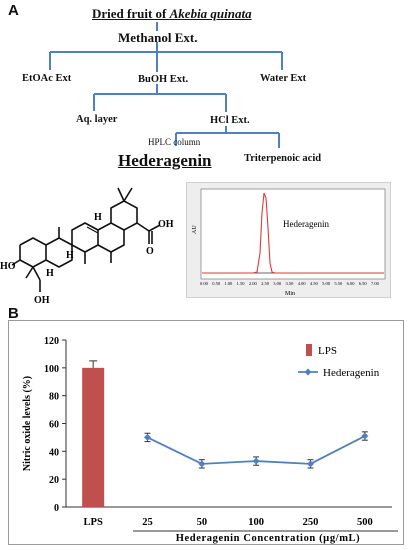  I want to click on methanol-extract: Methanol Ext., so click(158, 37).